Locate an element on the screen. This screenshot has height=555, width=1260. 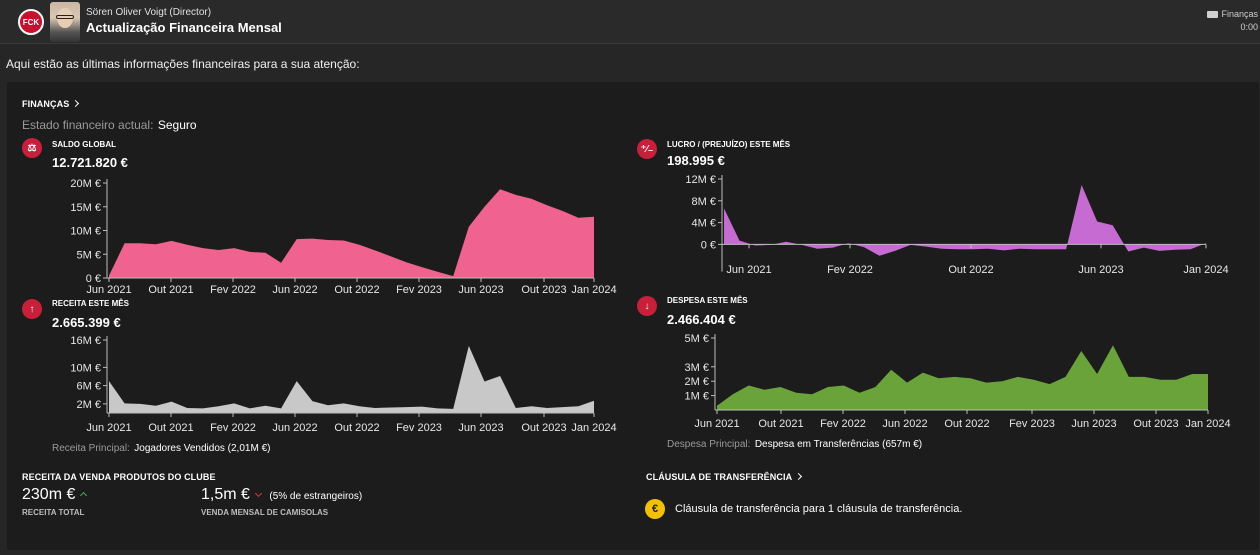
income-label: RECEITA ESTE MÊS is located at coordinates (90, 303).